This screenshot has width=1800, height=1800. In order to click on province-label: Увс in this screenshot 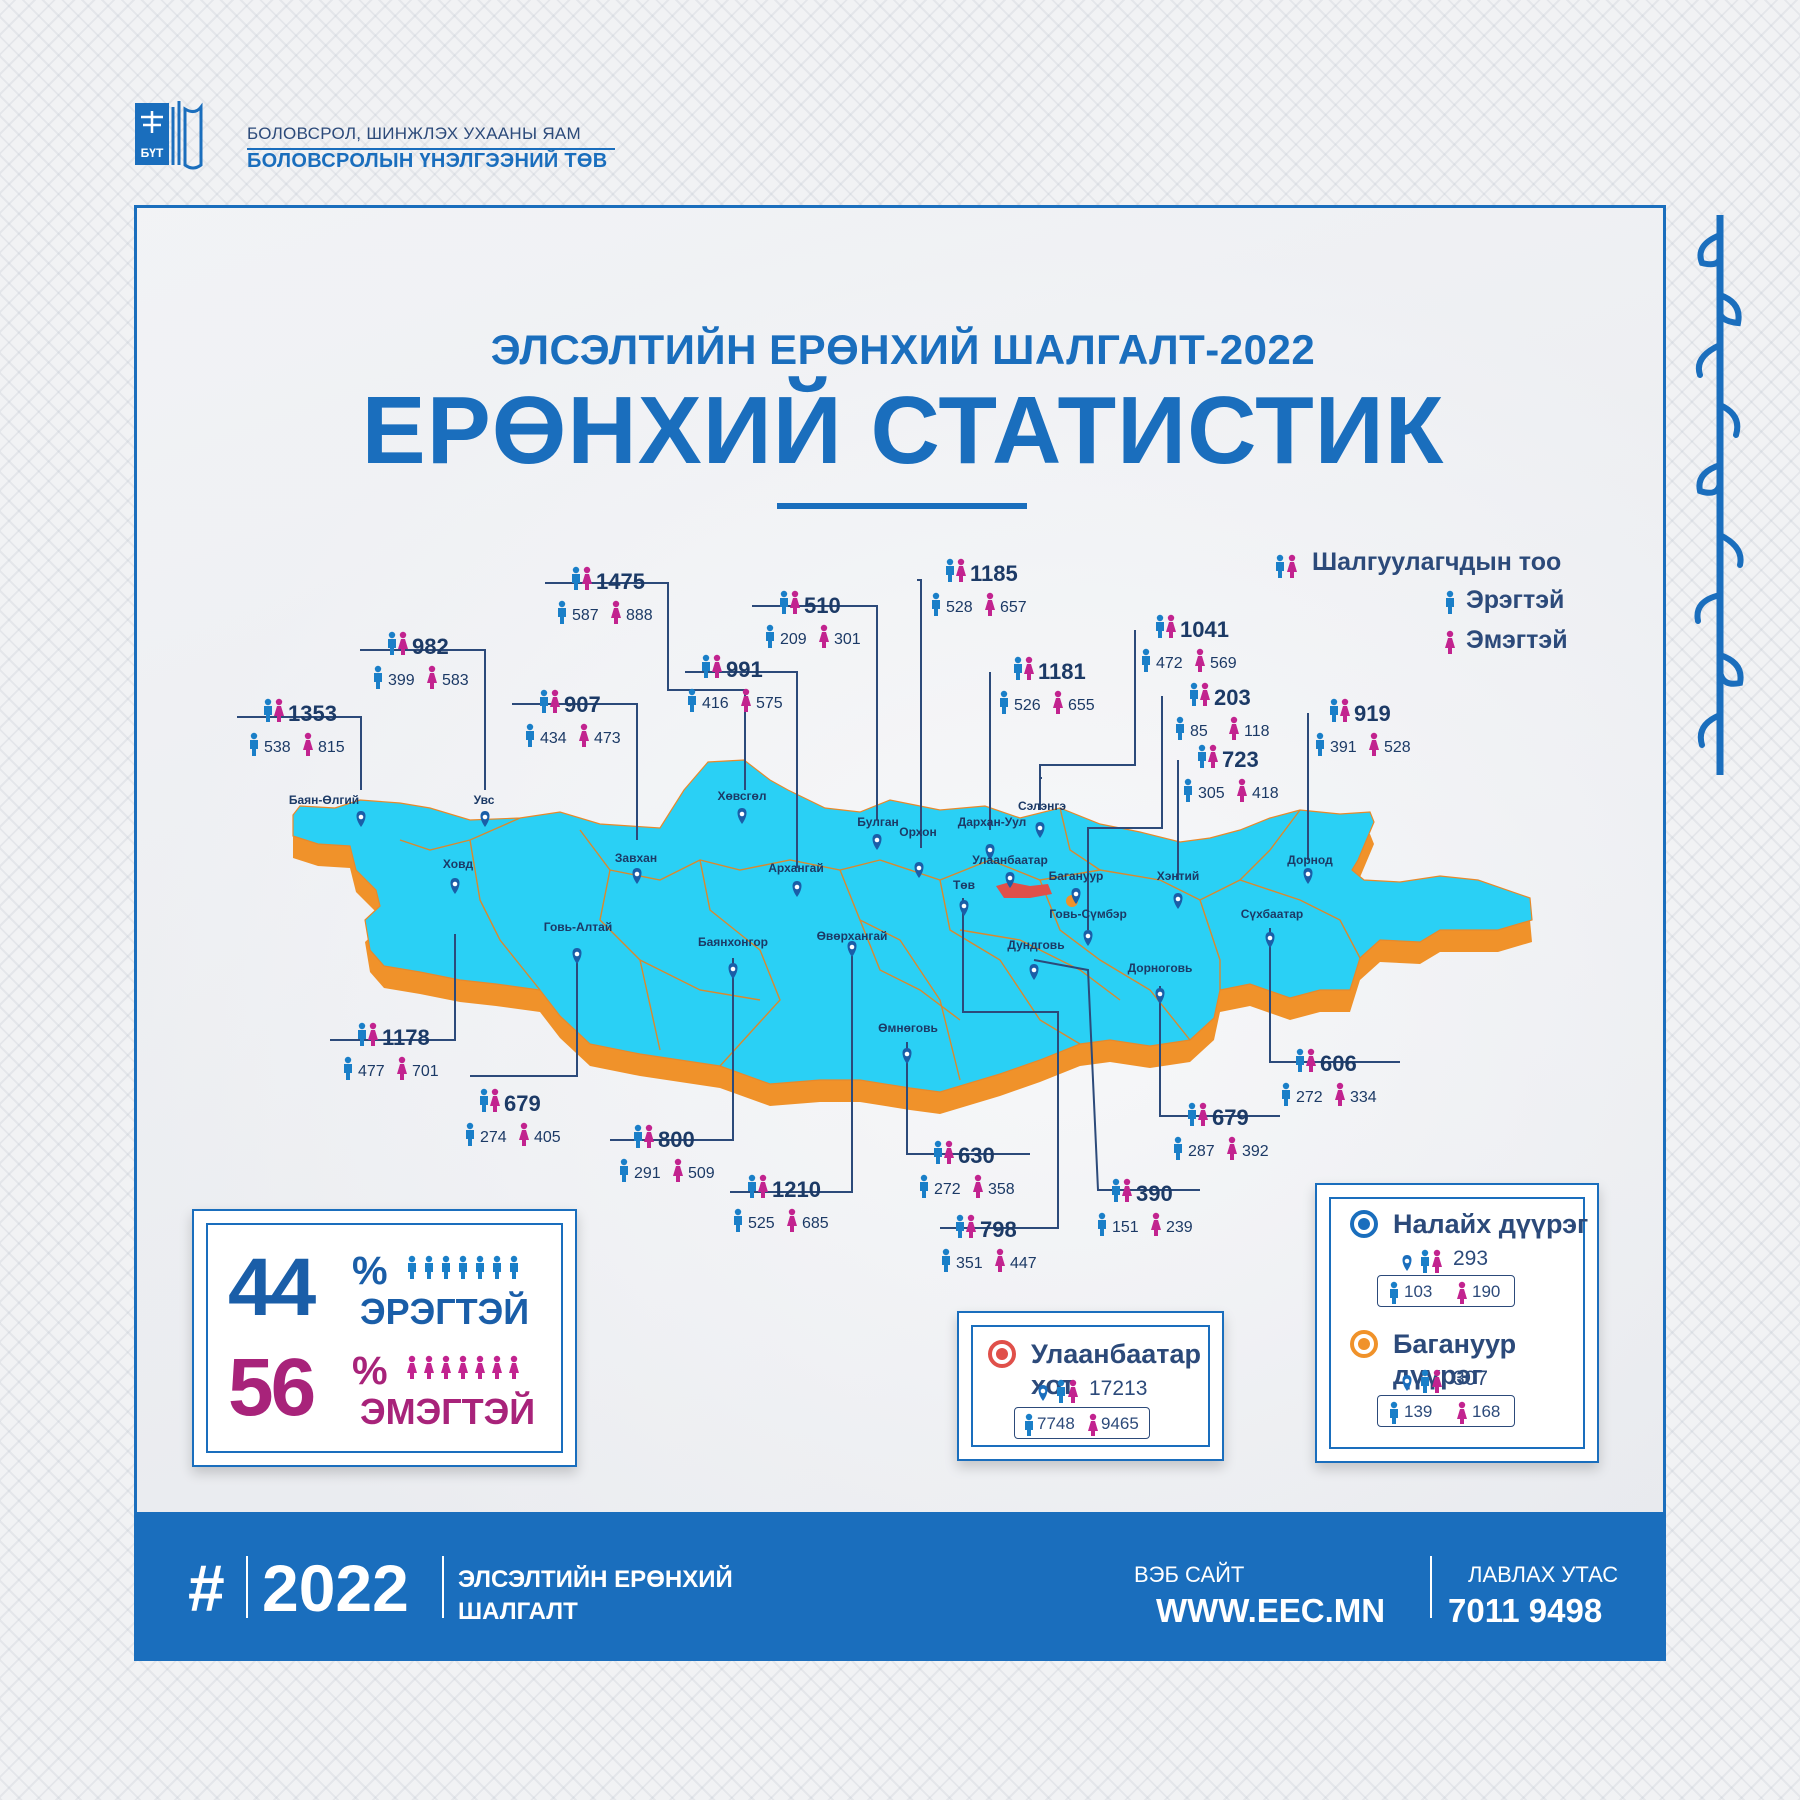, I will do `click(484, 800)`.